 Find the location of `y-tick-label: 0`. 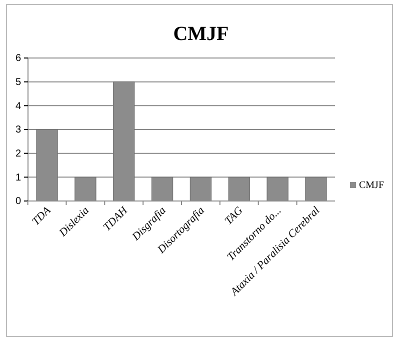

y-tick-label: 0 is located at coordinates (18, 202).